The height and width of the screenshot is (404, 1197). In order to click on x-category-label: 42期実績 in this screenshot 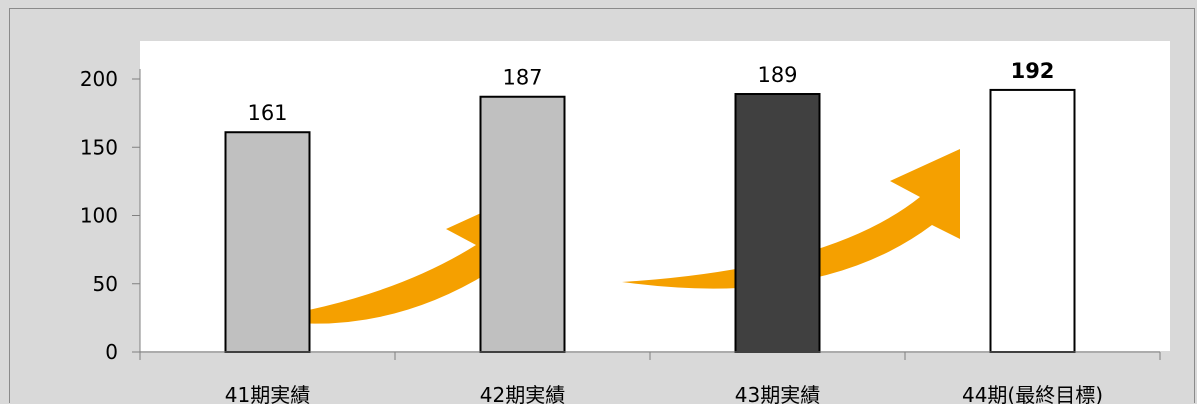, I will do `click(522, 393)`.